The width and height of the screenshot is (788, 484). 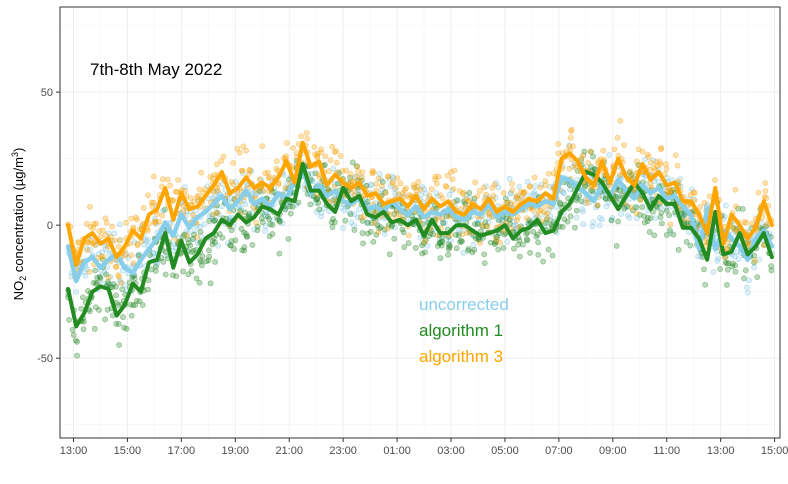 I want to click on x-tick-label: 15:00, so click(x=774, y=451).